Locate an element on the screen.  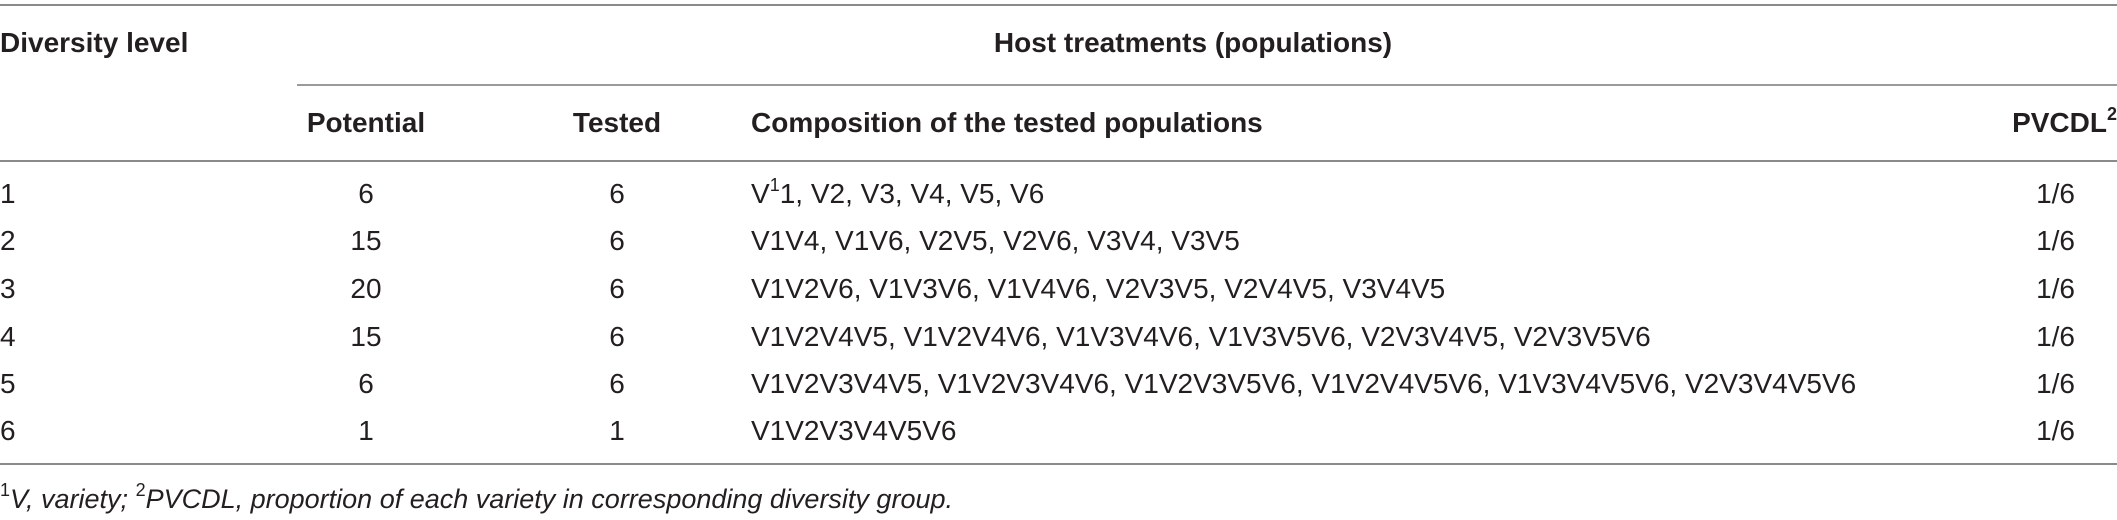
cell-tested: 1 is located at coordinates (617, 430).